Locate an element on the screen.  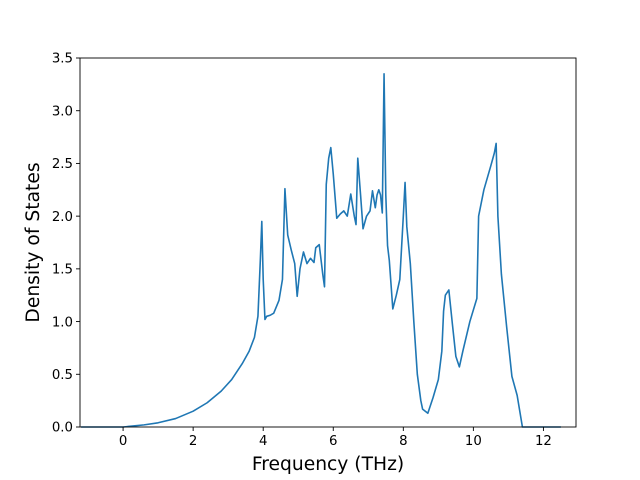
y-tick-label: 1.5 is located at coordinates (62, 270).